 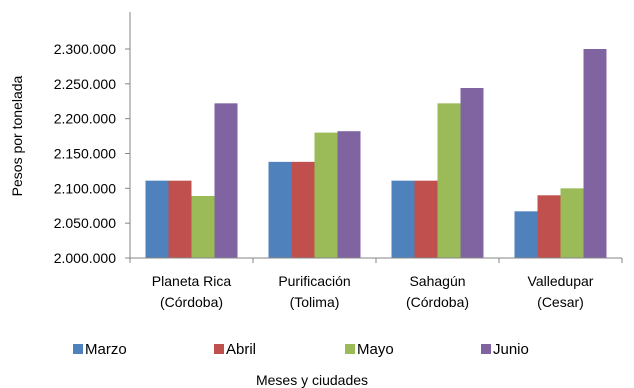 I want to click on legend: Marzo Abril Mayo Junio, so click(x=301, y=349).